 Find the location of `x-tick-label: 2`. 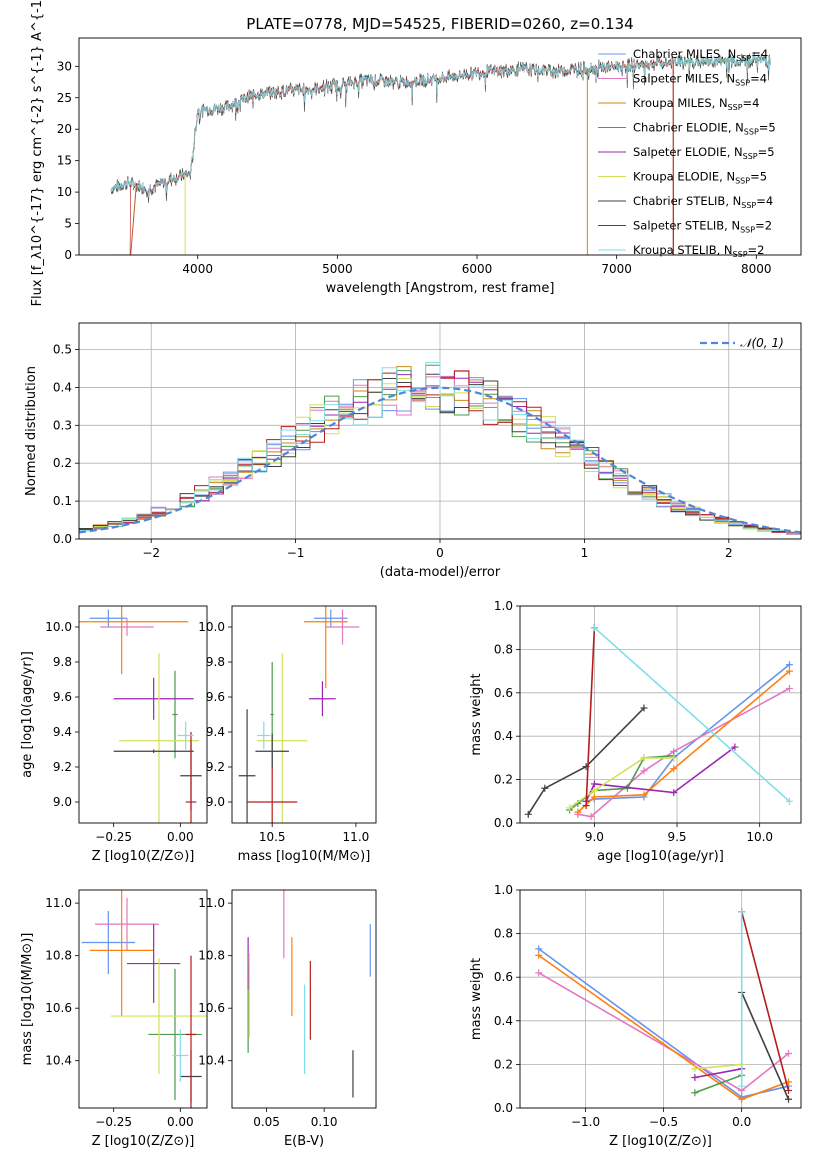

x-tick-label: 2 is located at coordinates (729, 553).